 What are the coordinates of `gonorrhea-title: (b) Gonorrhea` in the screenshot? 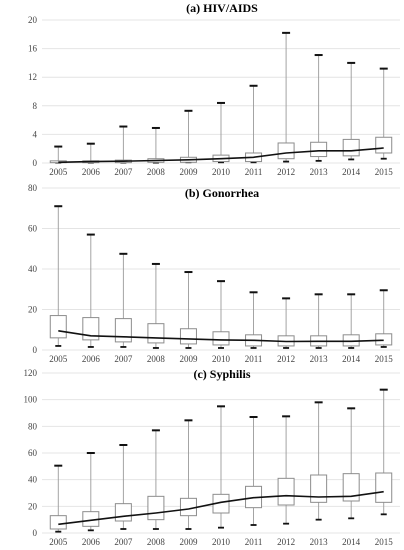 It's located at (222, 193).